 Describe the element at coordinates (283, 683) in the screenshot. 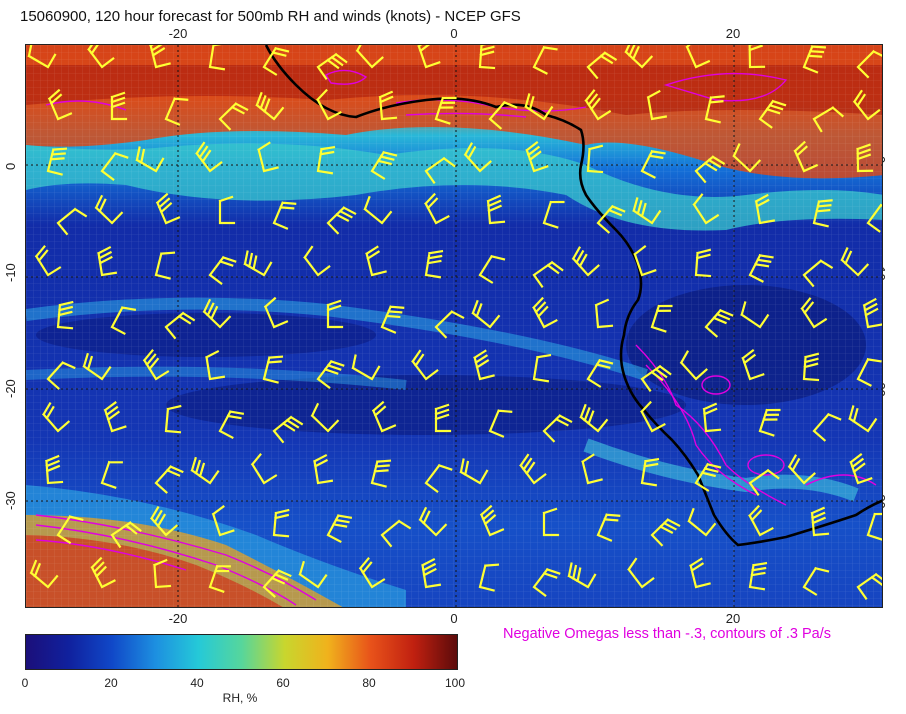

I see `colorbar-tick-4: 60` at that location.